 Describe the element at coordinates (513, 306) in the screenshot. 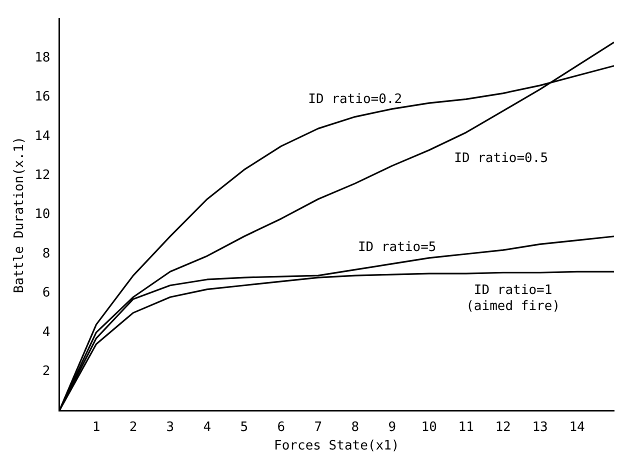

I see `annotation: (aimed fire)` at that location.